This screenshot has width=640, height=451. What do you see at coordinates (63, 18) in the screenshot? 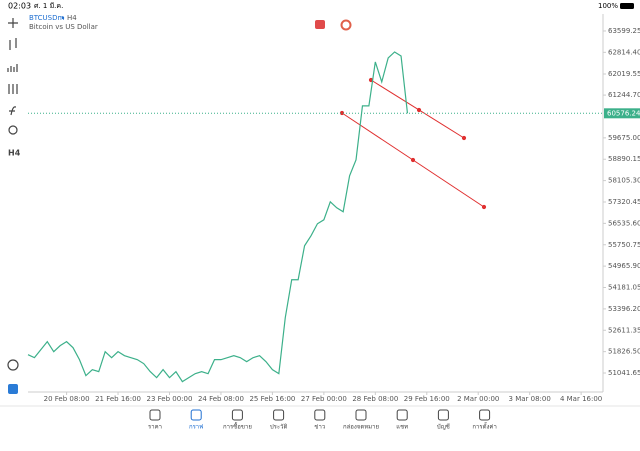
I see `separator` at bounding box center [63, 18].